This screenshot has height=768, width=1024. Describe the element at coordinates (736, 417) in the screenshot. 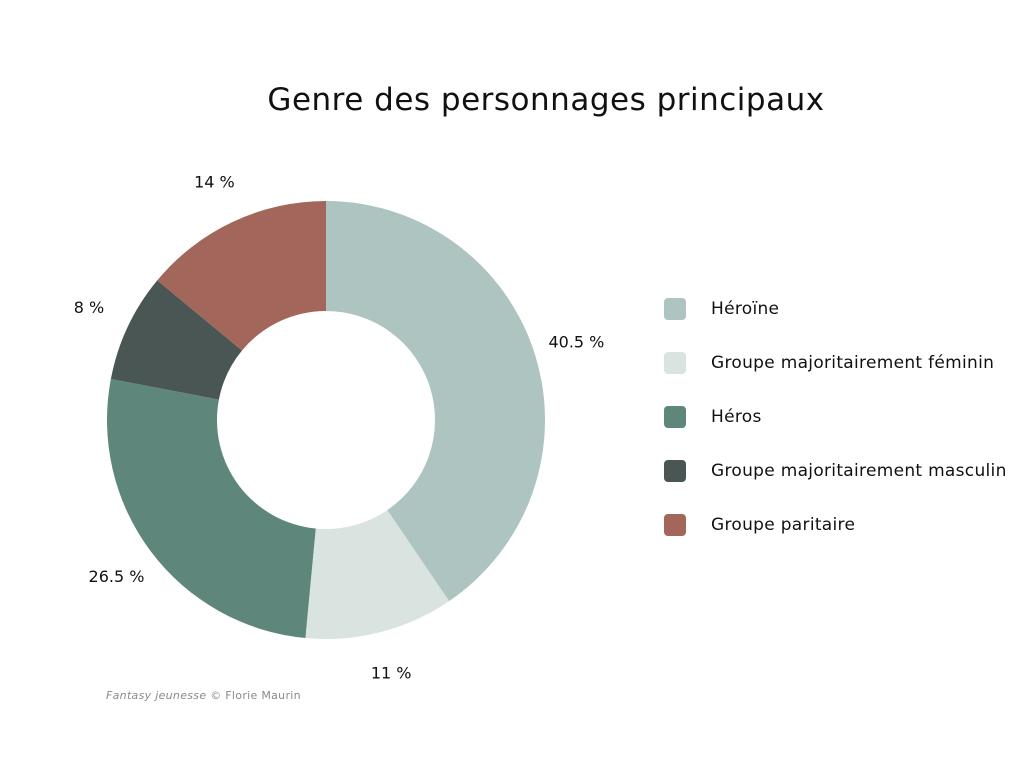

I see `legend-label: Héros` at that location.